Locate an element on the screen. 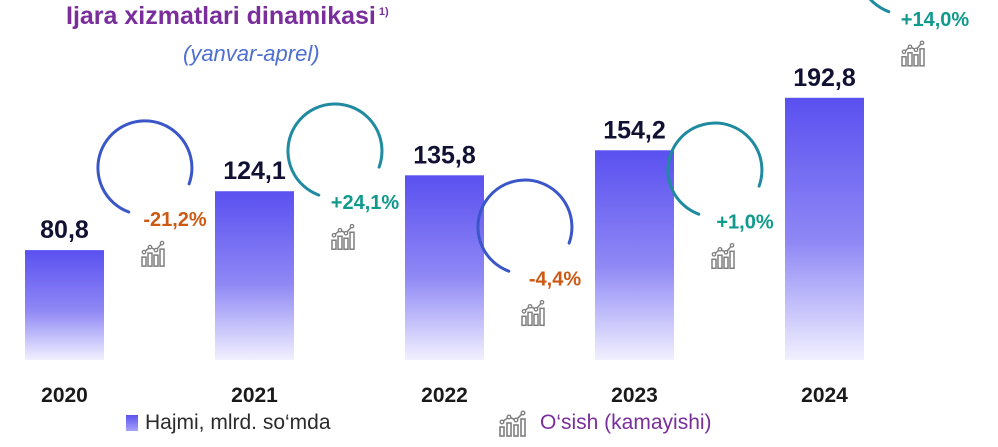 The width and height of the screenshot is (998, 447). growth-arc-2021 is located at coordinates (335, 149).